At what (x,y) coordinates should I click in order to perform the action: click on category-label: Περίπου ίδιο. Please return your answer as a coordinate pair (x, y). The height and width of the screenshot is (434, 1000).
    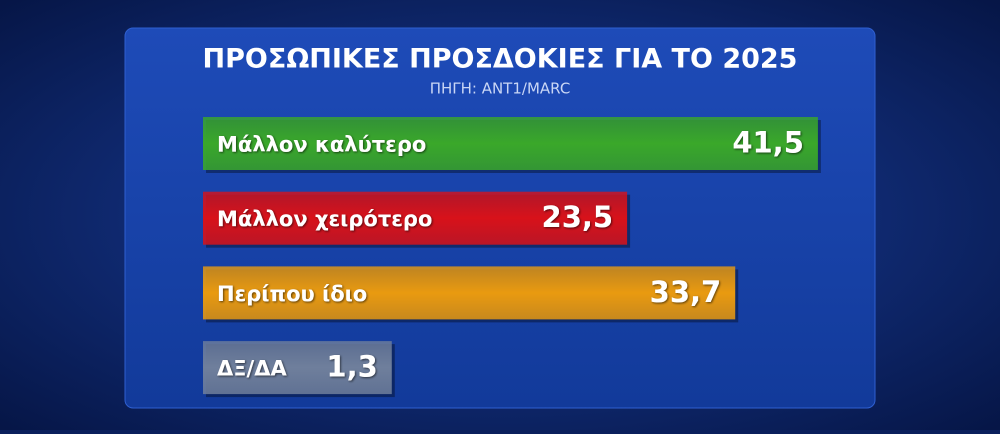
    Looking at the image, I should click on (292, 294).